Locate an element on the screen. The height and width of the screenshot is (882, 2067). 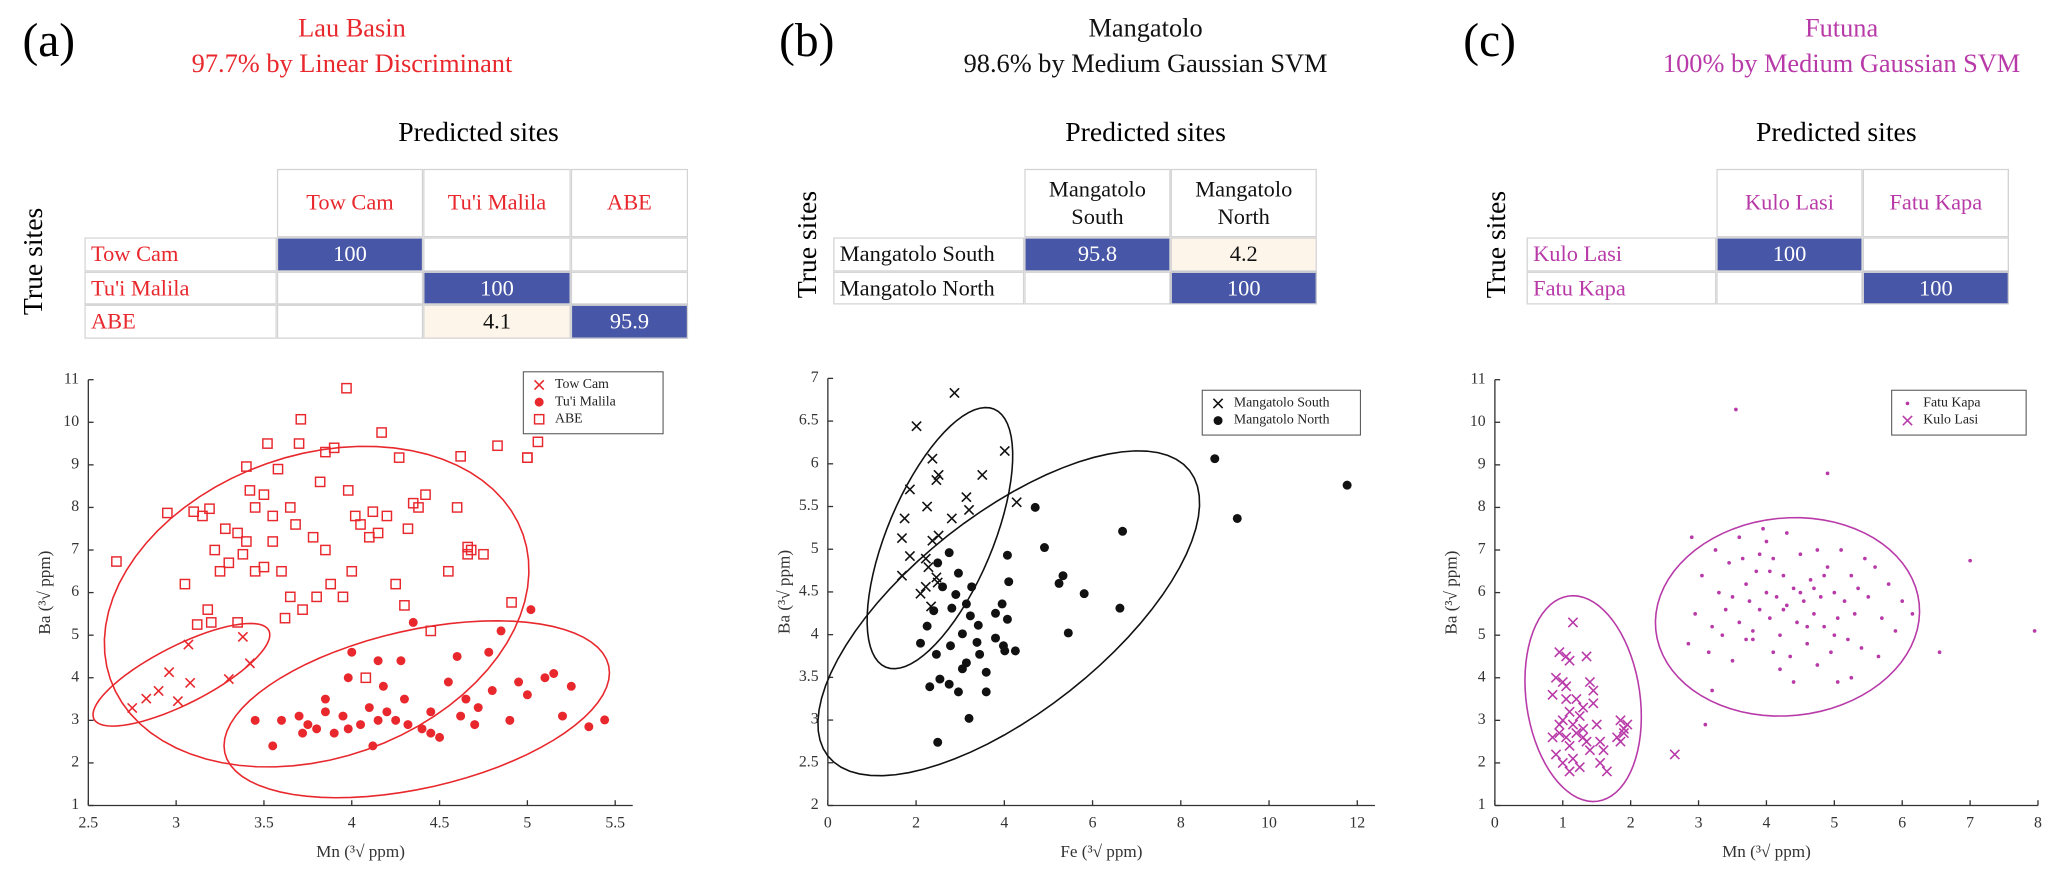
x-axis-label: Fe (³√ ppm) is located at coordinates (1101, 851).